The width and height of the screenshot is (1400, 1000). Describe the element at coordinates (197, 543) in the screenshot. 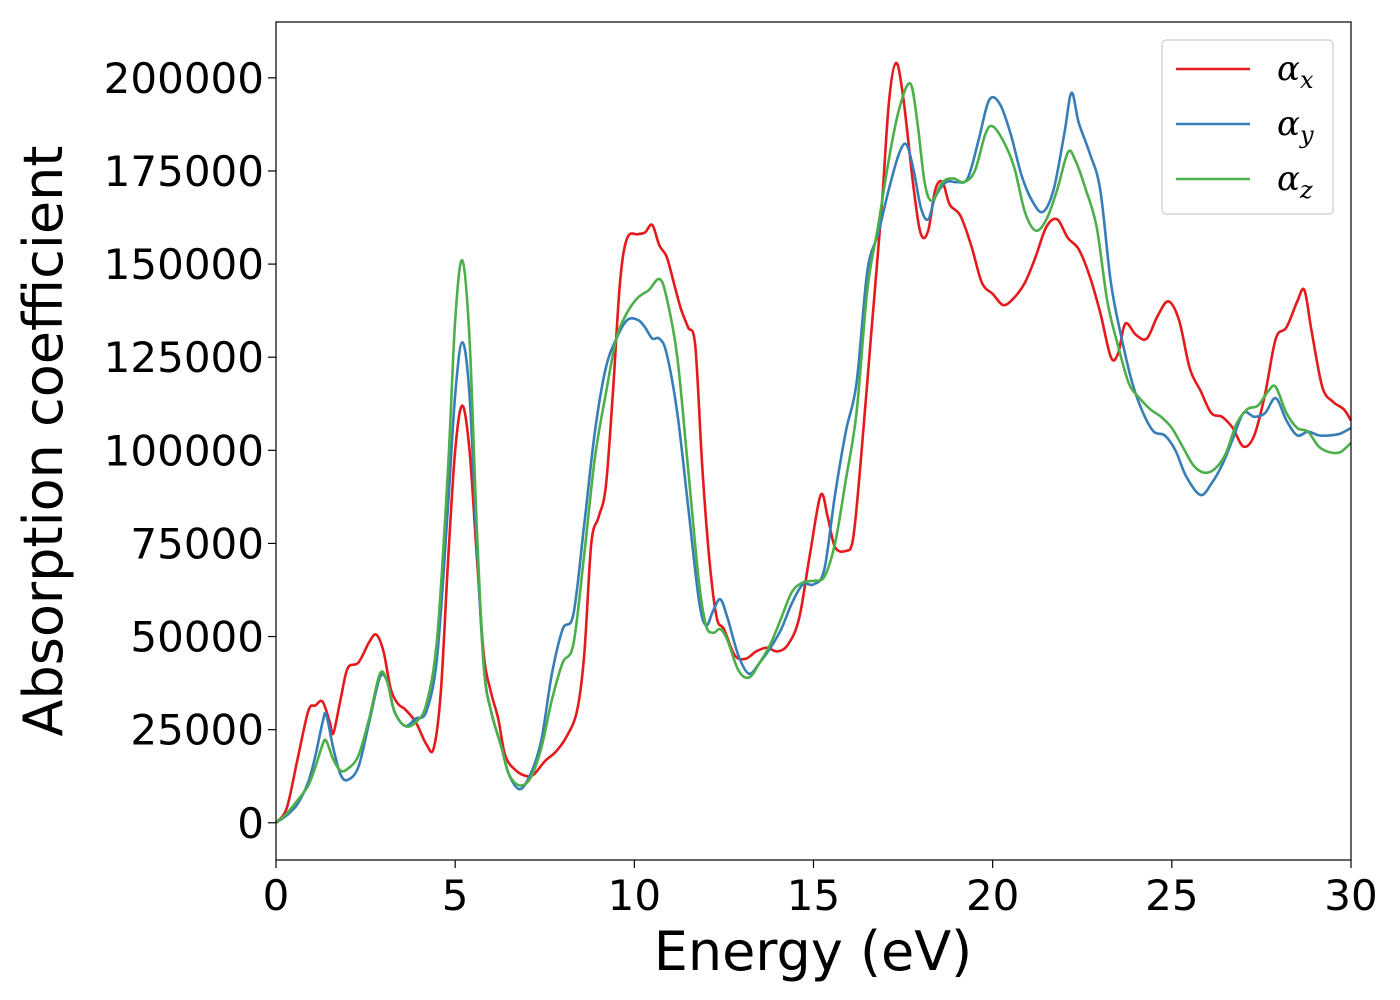

I see `y-tick-label: 75000` at that location.